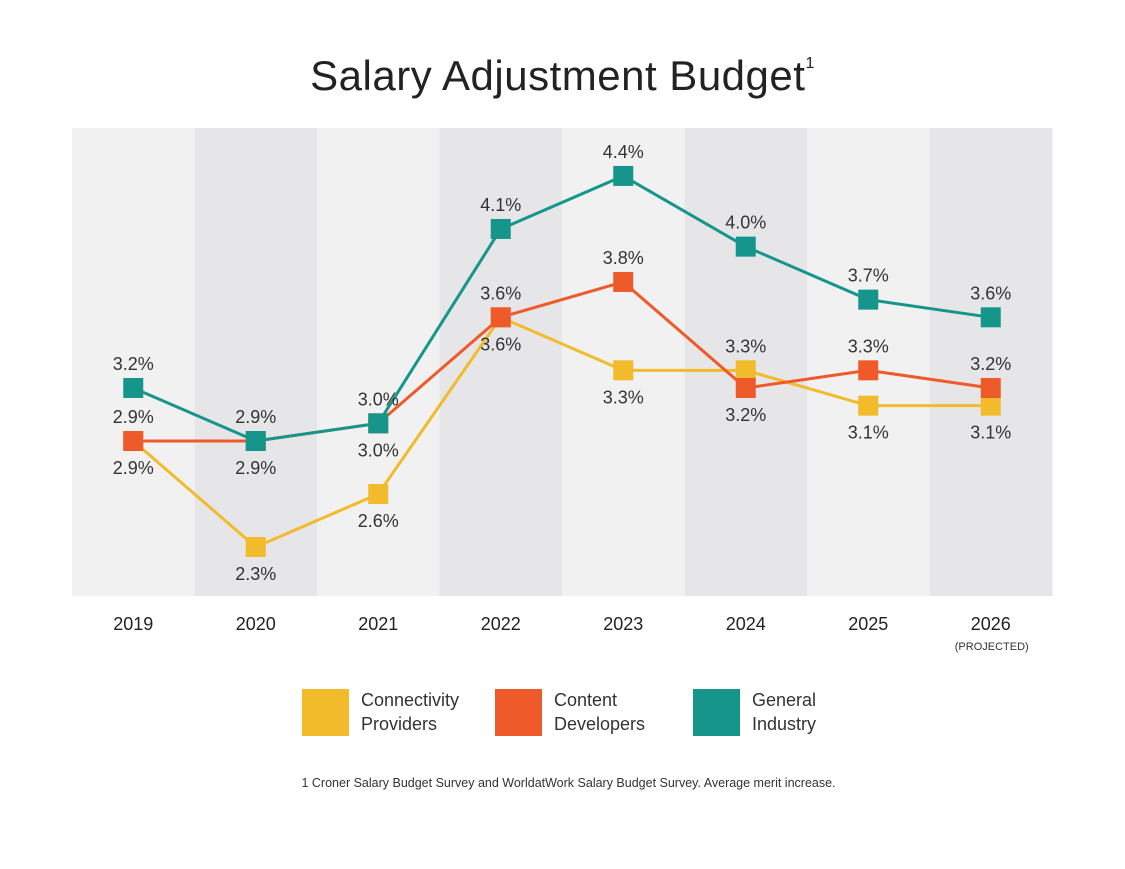  I want to click on x-tick-label: 2020, so click(256, 624).